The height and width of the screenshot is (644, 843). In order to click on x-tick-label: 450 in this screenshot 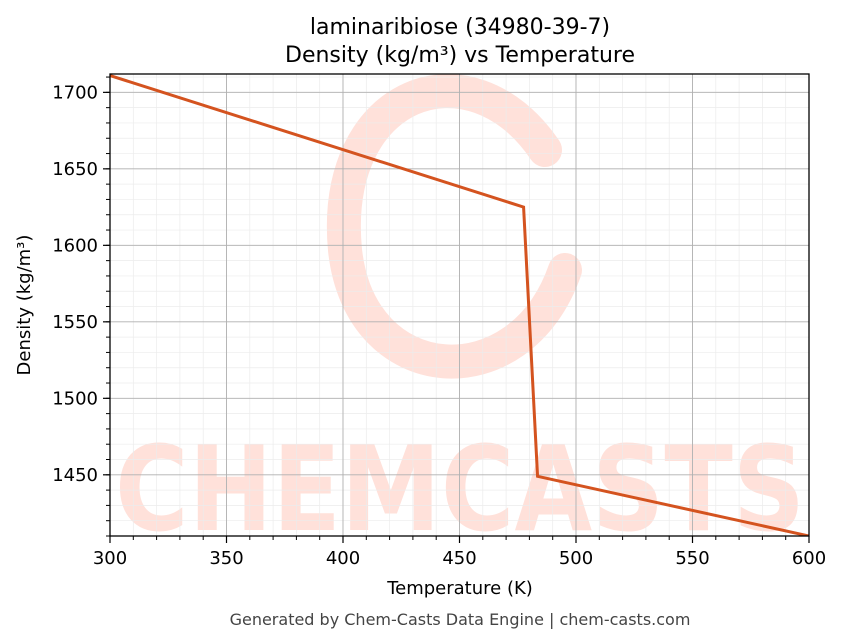, I will do `click(459, 558)`.